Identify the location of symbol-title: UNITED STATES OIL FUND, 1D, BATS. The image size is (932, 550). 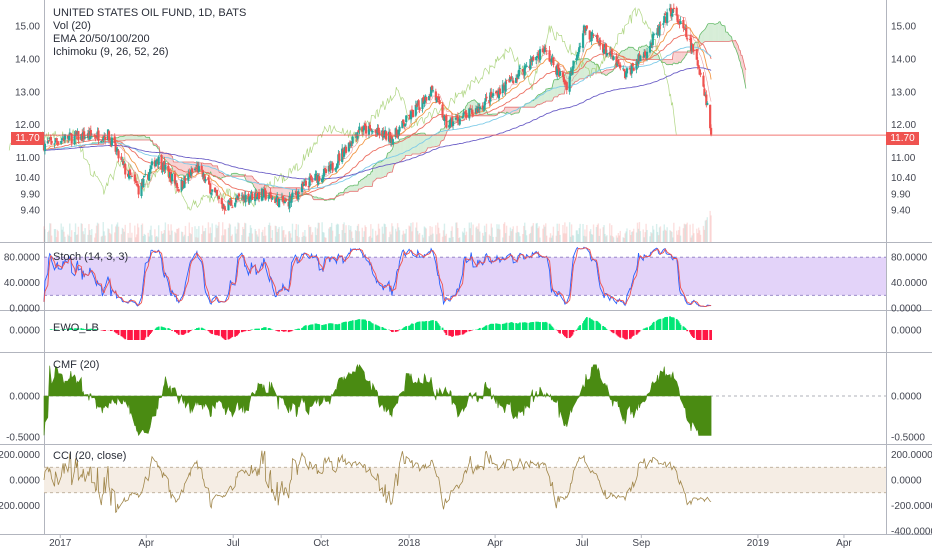
(150, 13).